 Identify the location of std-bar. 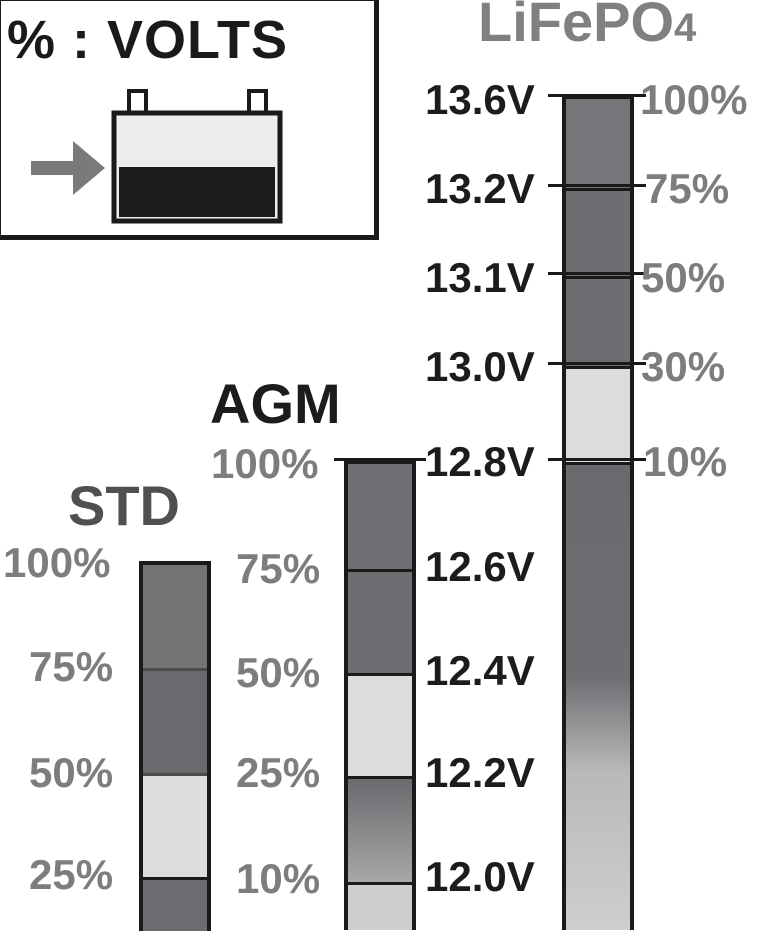
(175, 746).